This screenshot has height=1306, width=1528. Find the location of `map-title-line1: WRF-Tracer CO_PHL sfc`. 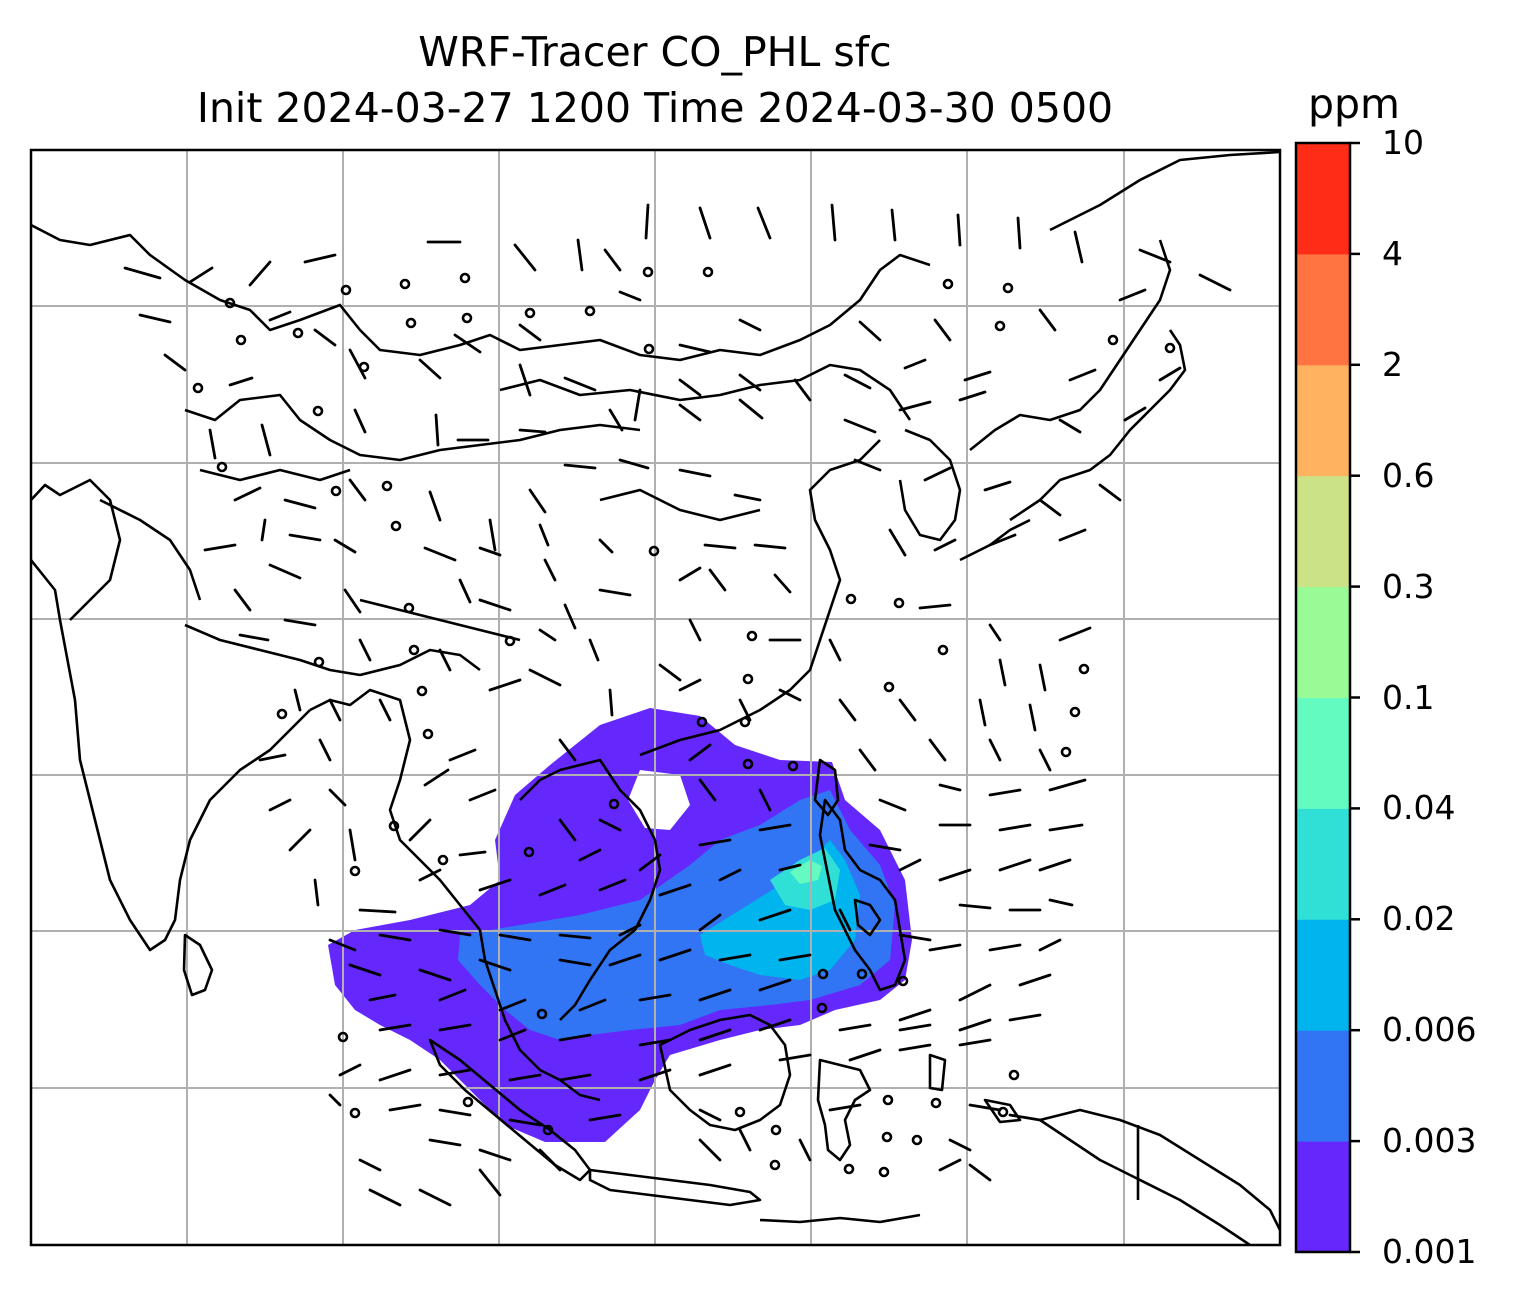

map-title-line1: WRF-Tracer CO_PHL sfc is located at coordinates (655, 52).